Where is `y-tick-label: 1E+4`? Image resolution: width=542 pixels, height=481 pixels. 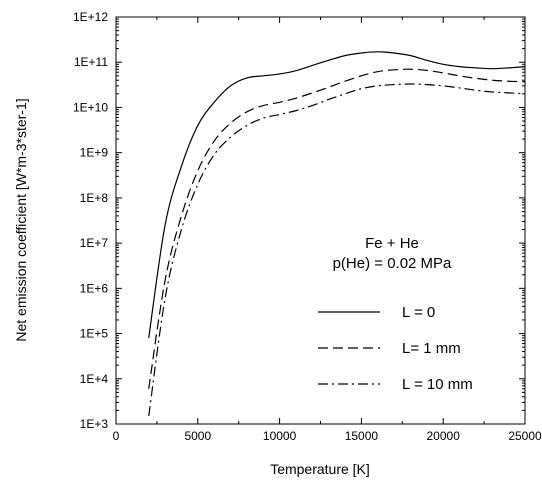
y-tick-label: 1E+4 is located at coordinates (94, 379).